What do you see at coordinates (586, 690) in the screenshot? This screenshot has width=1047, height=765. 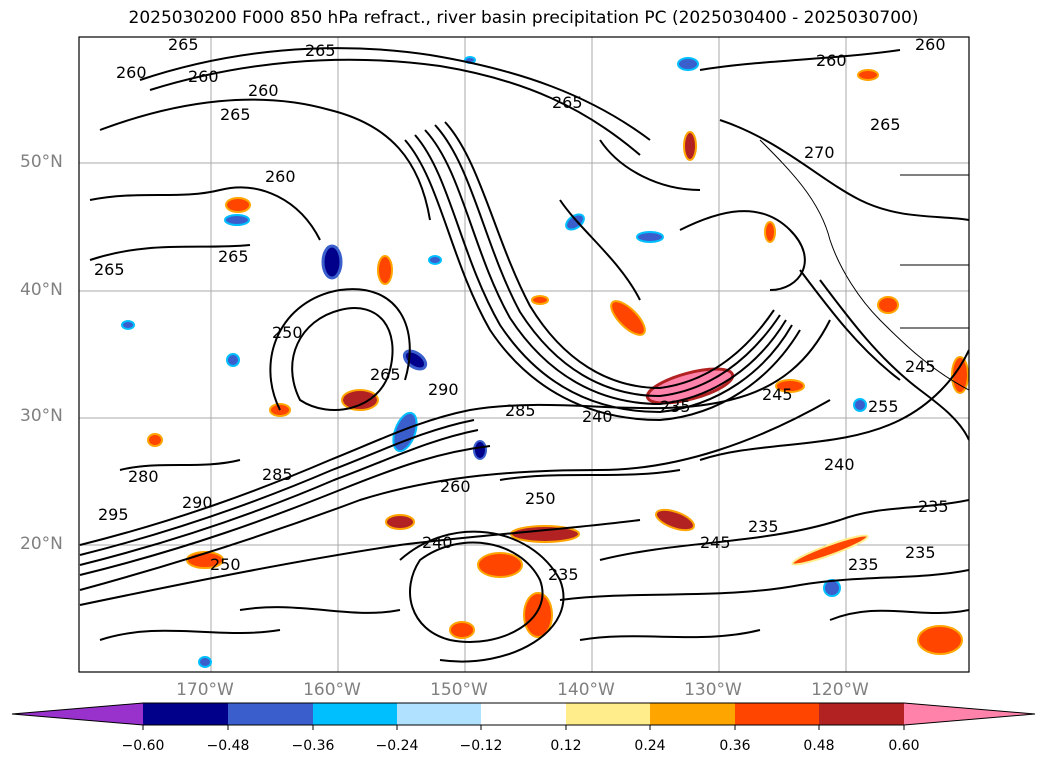 I see `lon-label-140w: 140°W` at bounding box center [586, 690].